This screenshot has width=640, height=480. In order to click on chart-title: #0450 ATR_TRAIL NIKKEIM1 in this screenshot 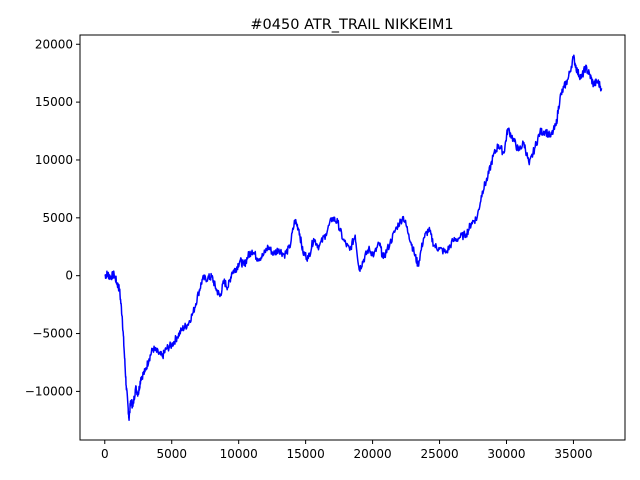, I will do `click(351, 25)`.